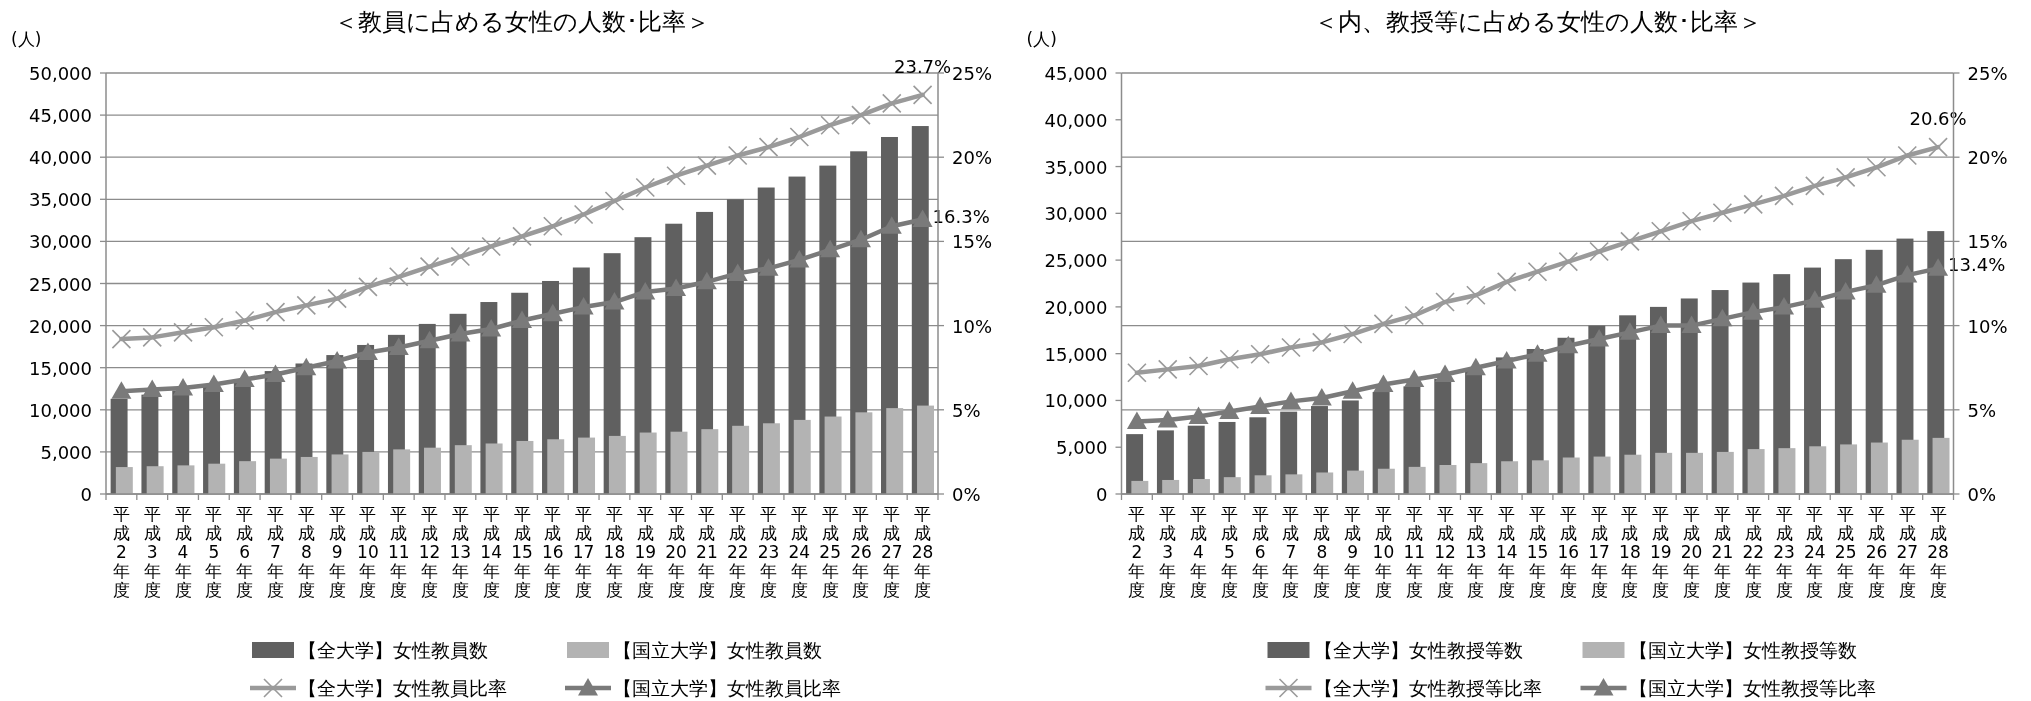 This screenshot has height=701, width=2031. Describe the element at coordinates (60, 368) in the screenshot. I see `y-tick-label: 15,000` at that location.